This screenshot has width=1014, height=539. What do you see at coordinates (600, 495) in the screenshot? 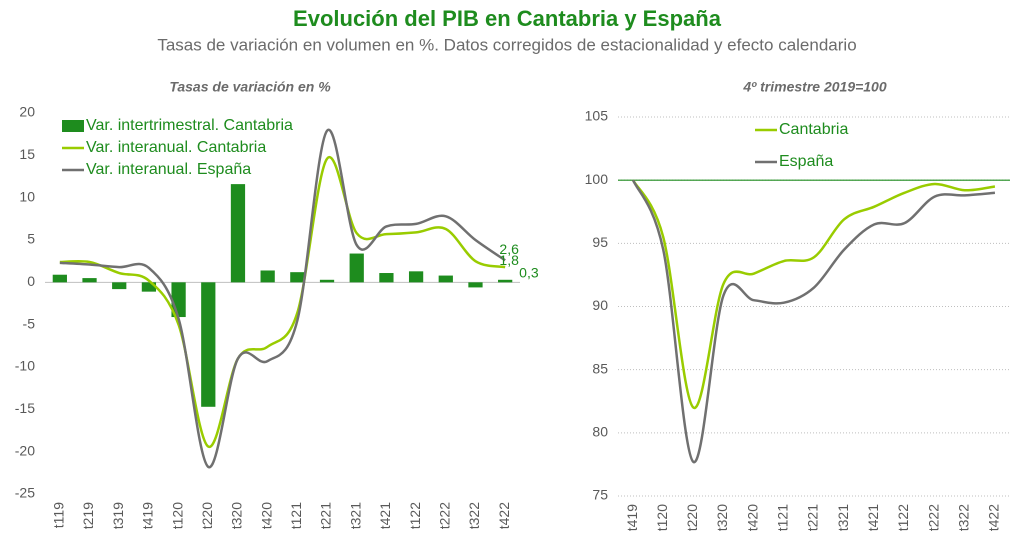
I see `y-tick-label: 75` at bounding box center [600, 495].